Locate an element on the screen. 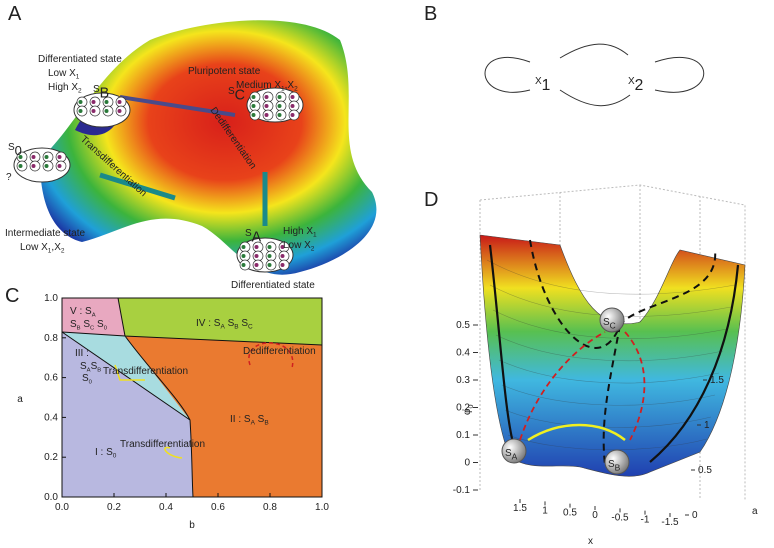 Image resolution: width=774 pixels, height=548 pixels. trans-arrow is located at coordinates (173, 452).